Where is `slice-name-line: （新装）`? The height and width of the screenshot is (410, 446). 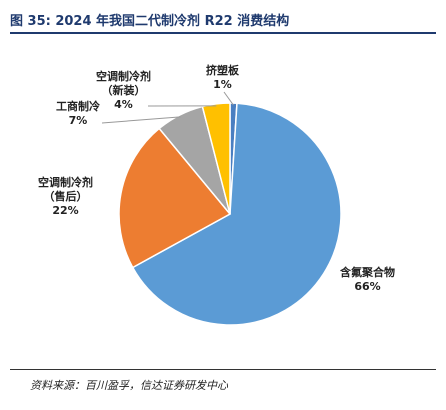
slice-name-line: （新装） is located at coordinates (123, 90).